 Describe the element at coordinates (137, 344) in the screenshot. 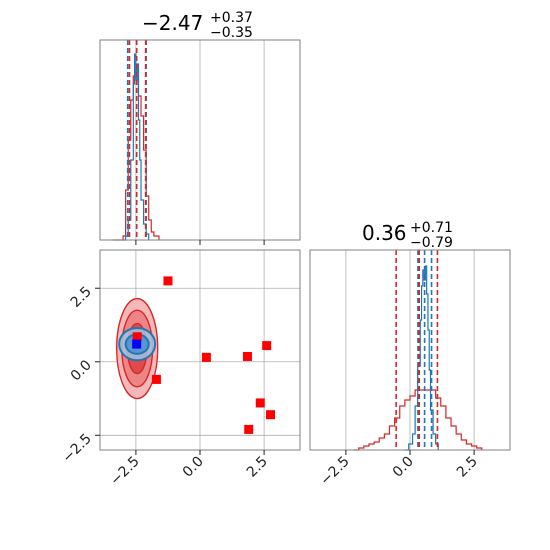

I see `blue-square-marker` at that location.